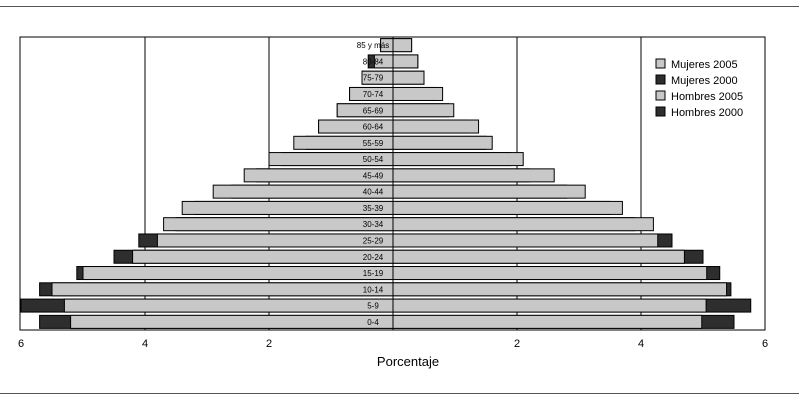 The width and height of the screenshot is (799, 405). I want to click on age-label-35-39: 35-39, so click(373, 208).